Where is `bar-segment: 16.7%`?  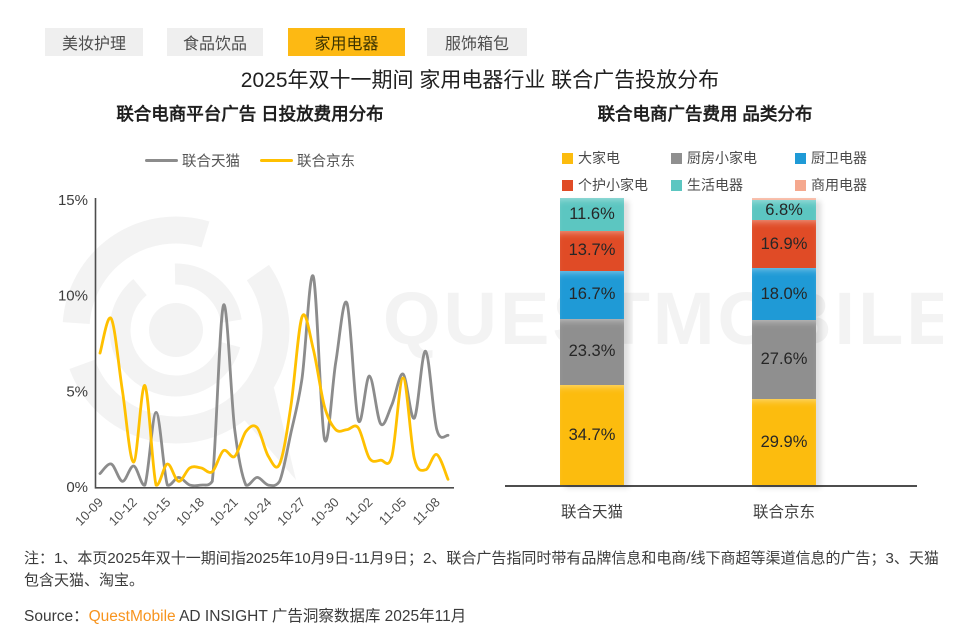 bar-segment: 16.7% is located at coordinates (592, 294).